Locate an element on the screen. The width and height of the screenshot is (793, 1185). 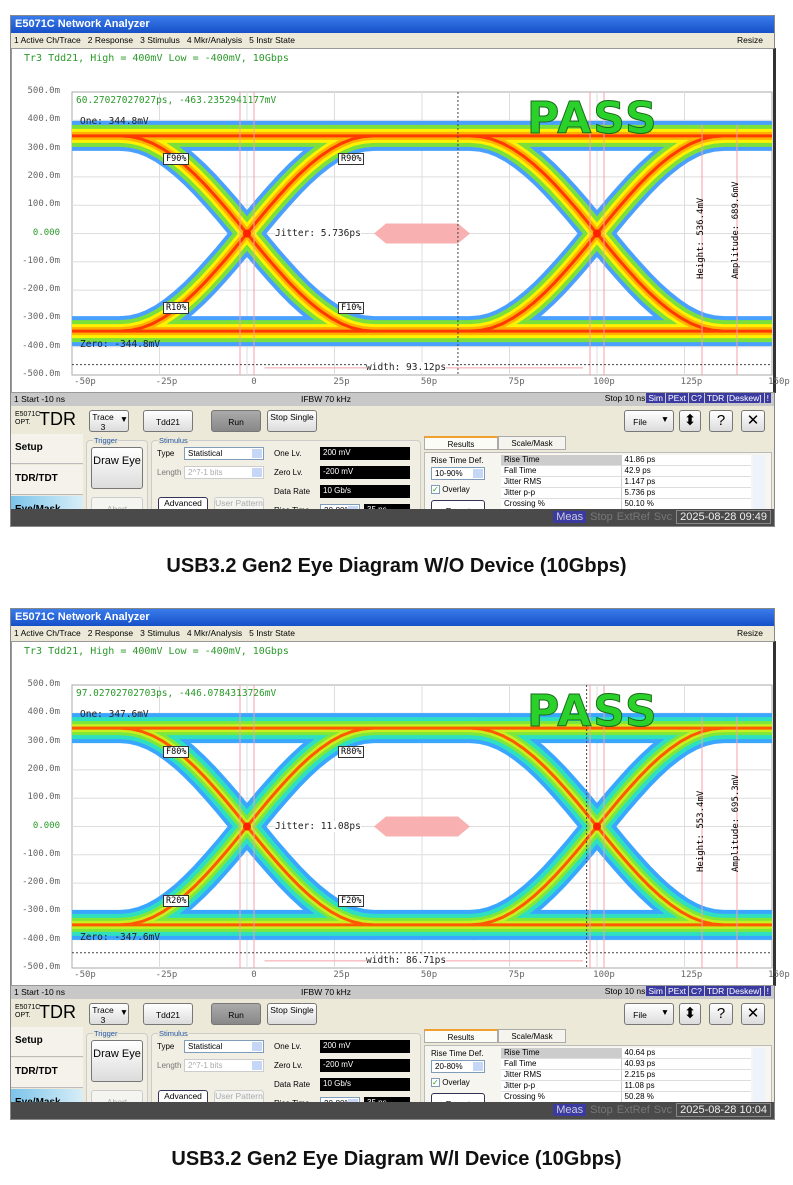
marker-label: F80% is located at coordinates (176, 751).